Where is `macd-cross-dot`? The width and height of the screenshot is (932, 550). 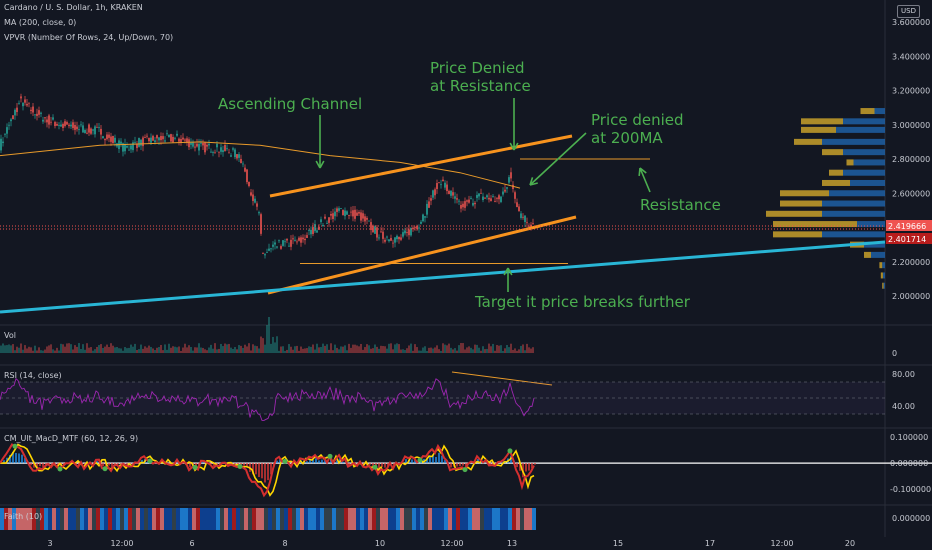
macd-cross-dot is located at coordinates (15, 446).